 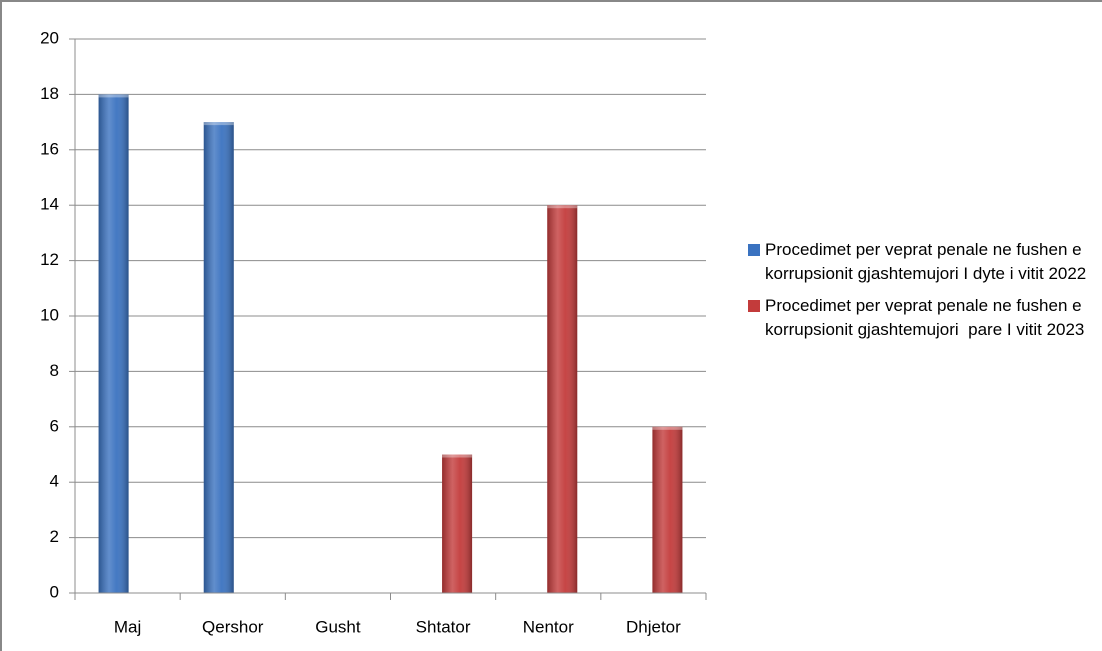 What do you see at coordinates (49, 37) in the screenshot?
I see `y-tick-label: 20` at bounding box center [49, 37].